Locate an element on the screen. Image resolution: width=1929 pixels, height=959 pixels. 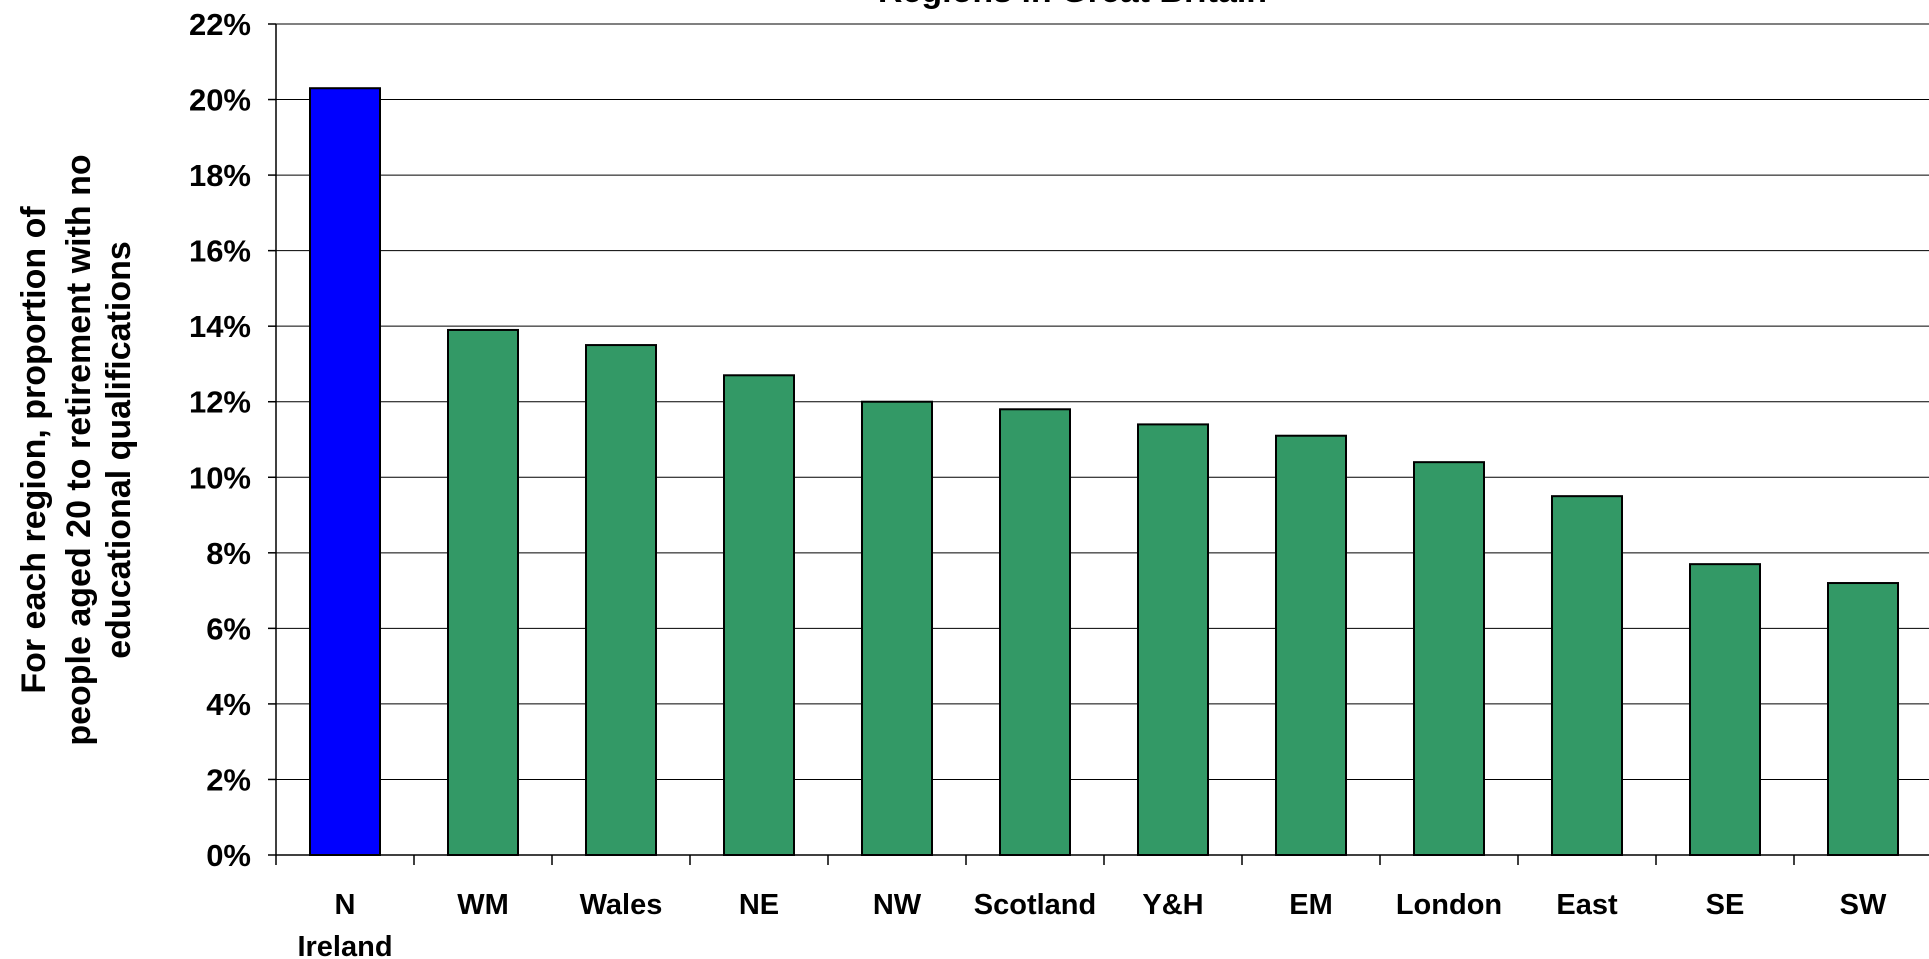
y-tick-label: 14% is located at coordinates (220, 326).